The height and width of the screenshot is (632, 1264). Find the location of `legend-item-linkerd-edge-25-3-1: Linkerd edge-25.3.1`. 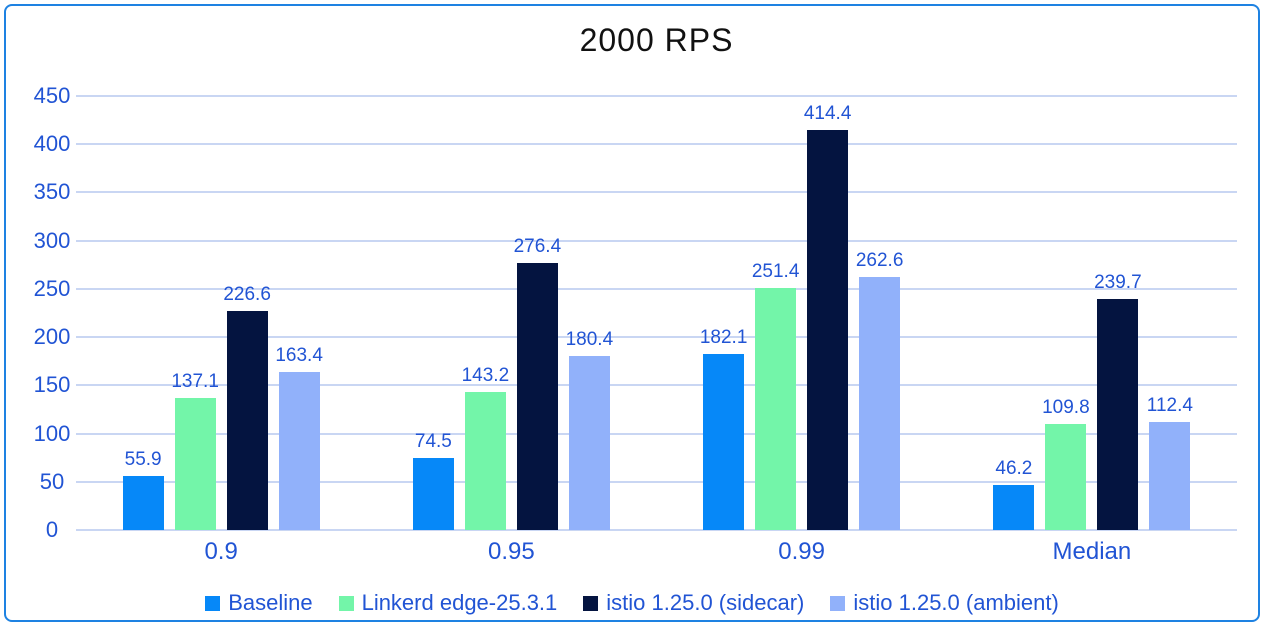

legend-item-linkerd-edge-25-3-1: Linkerd edge-25.3.1 is located at coordinates (448, 603).